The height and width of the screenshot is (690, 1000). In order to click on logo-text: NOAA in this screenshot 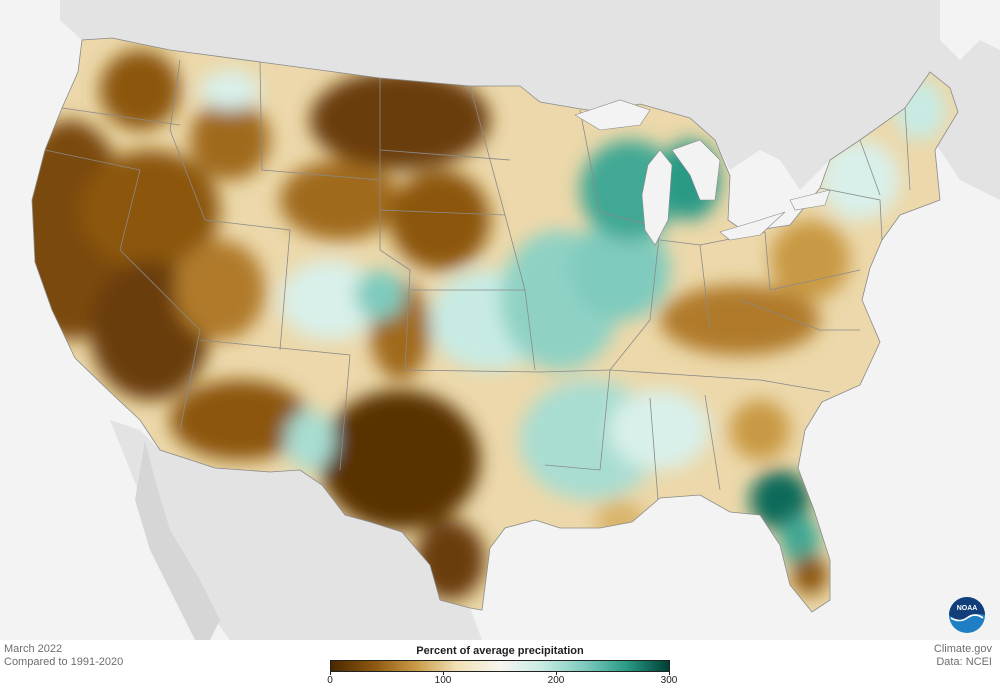, I will do `click(967, 608)`.